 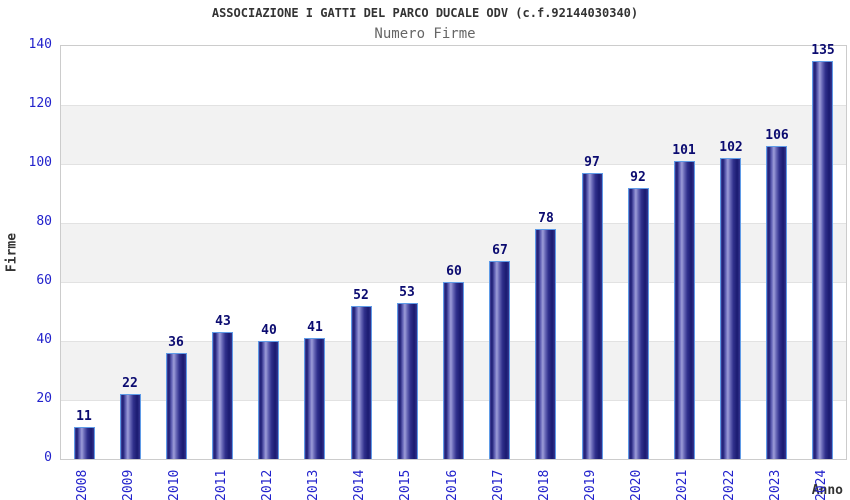 What do you see at coordinates (268, 400) in the screenshot?
I see `bar-2012` at bounding box center [268, 400].